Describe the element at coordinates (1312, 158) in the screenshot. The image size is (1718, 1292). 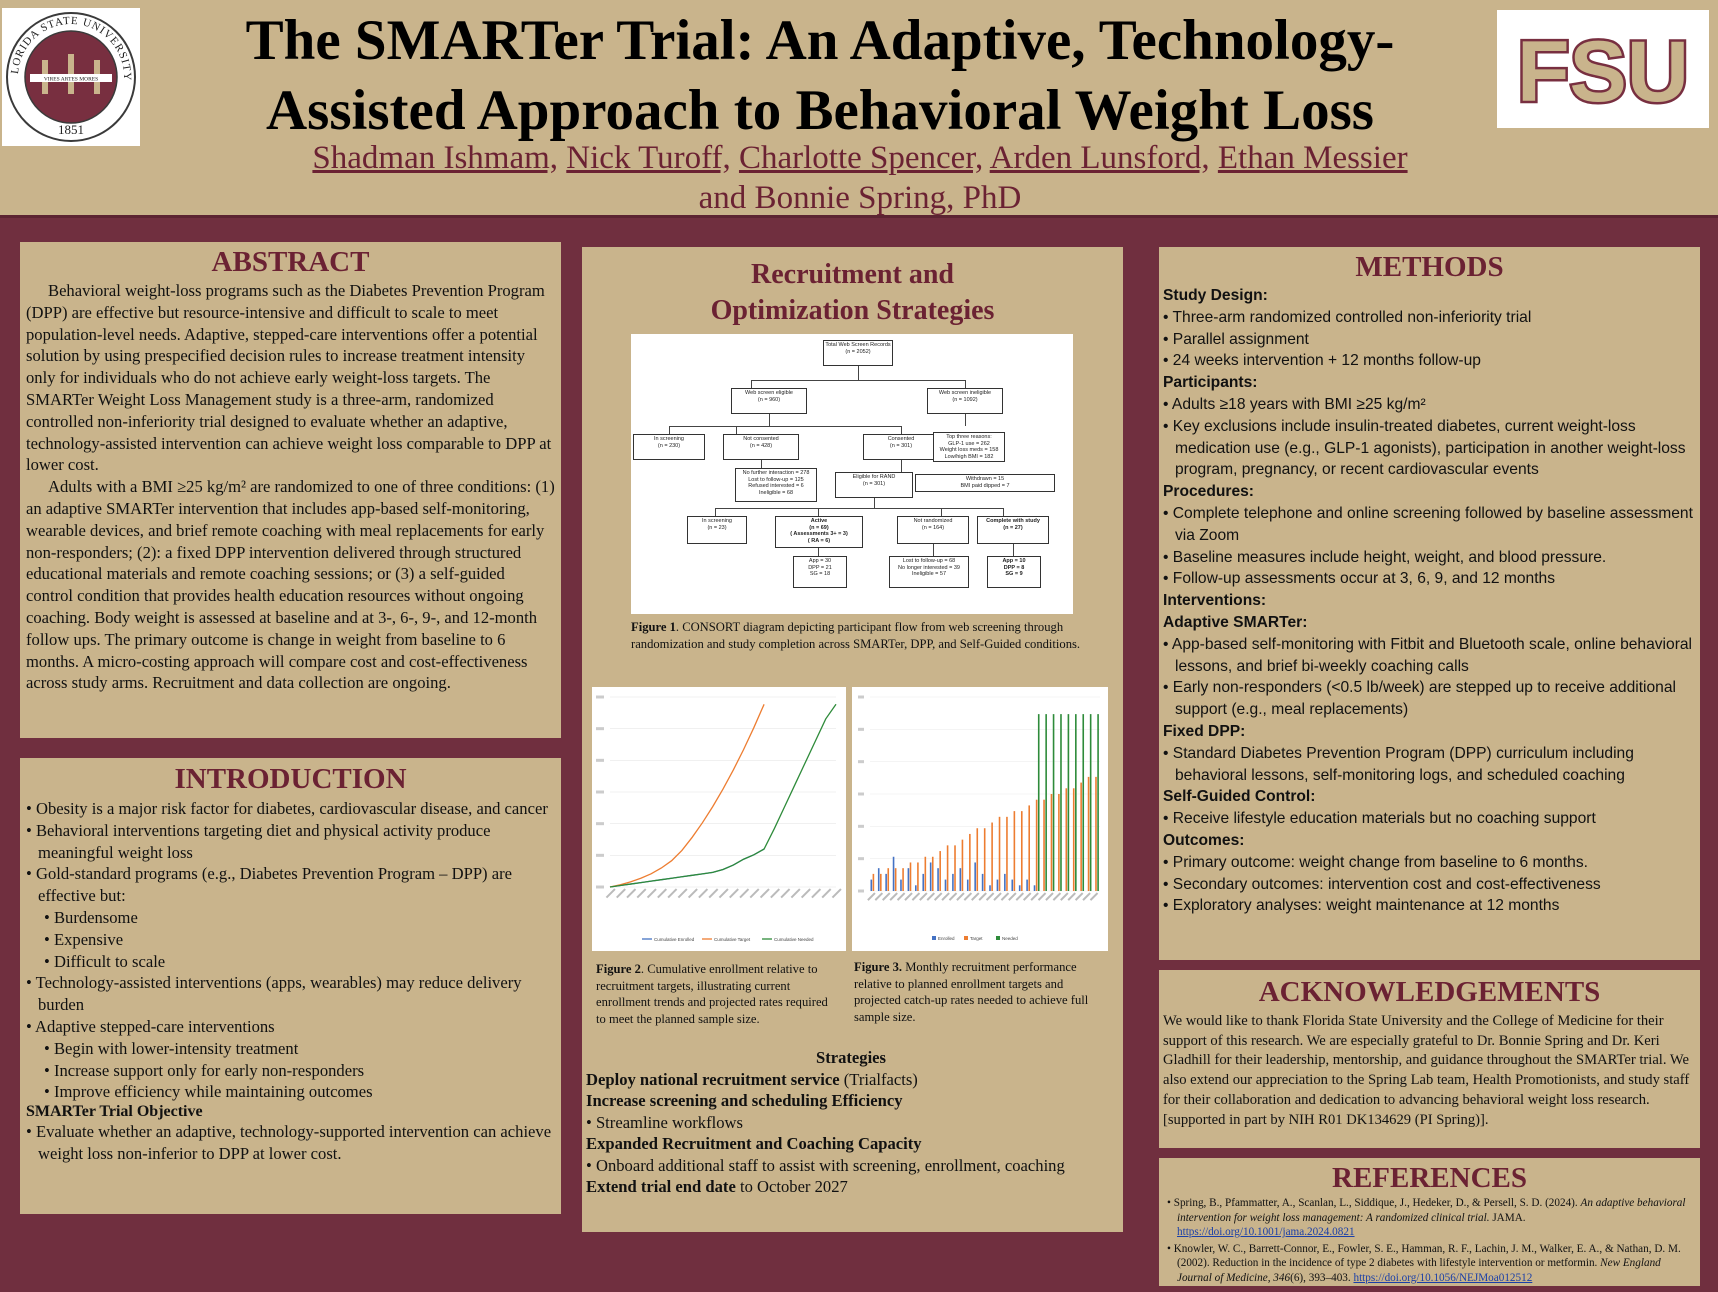
I see `author-5: Ethan Messier` at that location.